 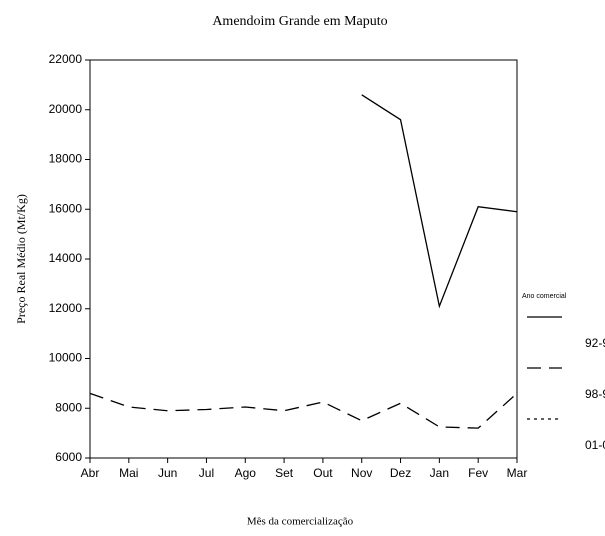 What do you see at coordinates (299, 21) in the screenshot?
I see `chart-title: Amendoim Grande em Maputo` at bounding box center [299, 21].